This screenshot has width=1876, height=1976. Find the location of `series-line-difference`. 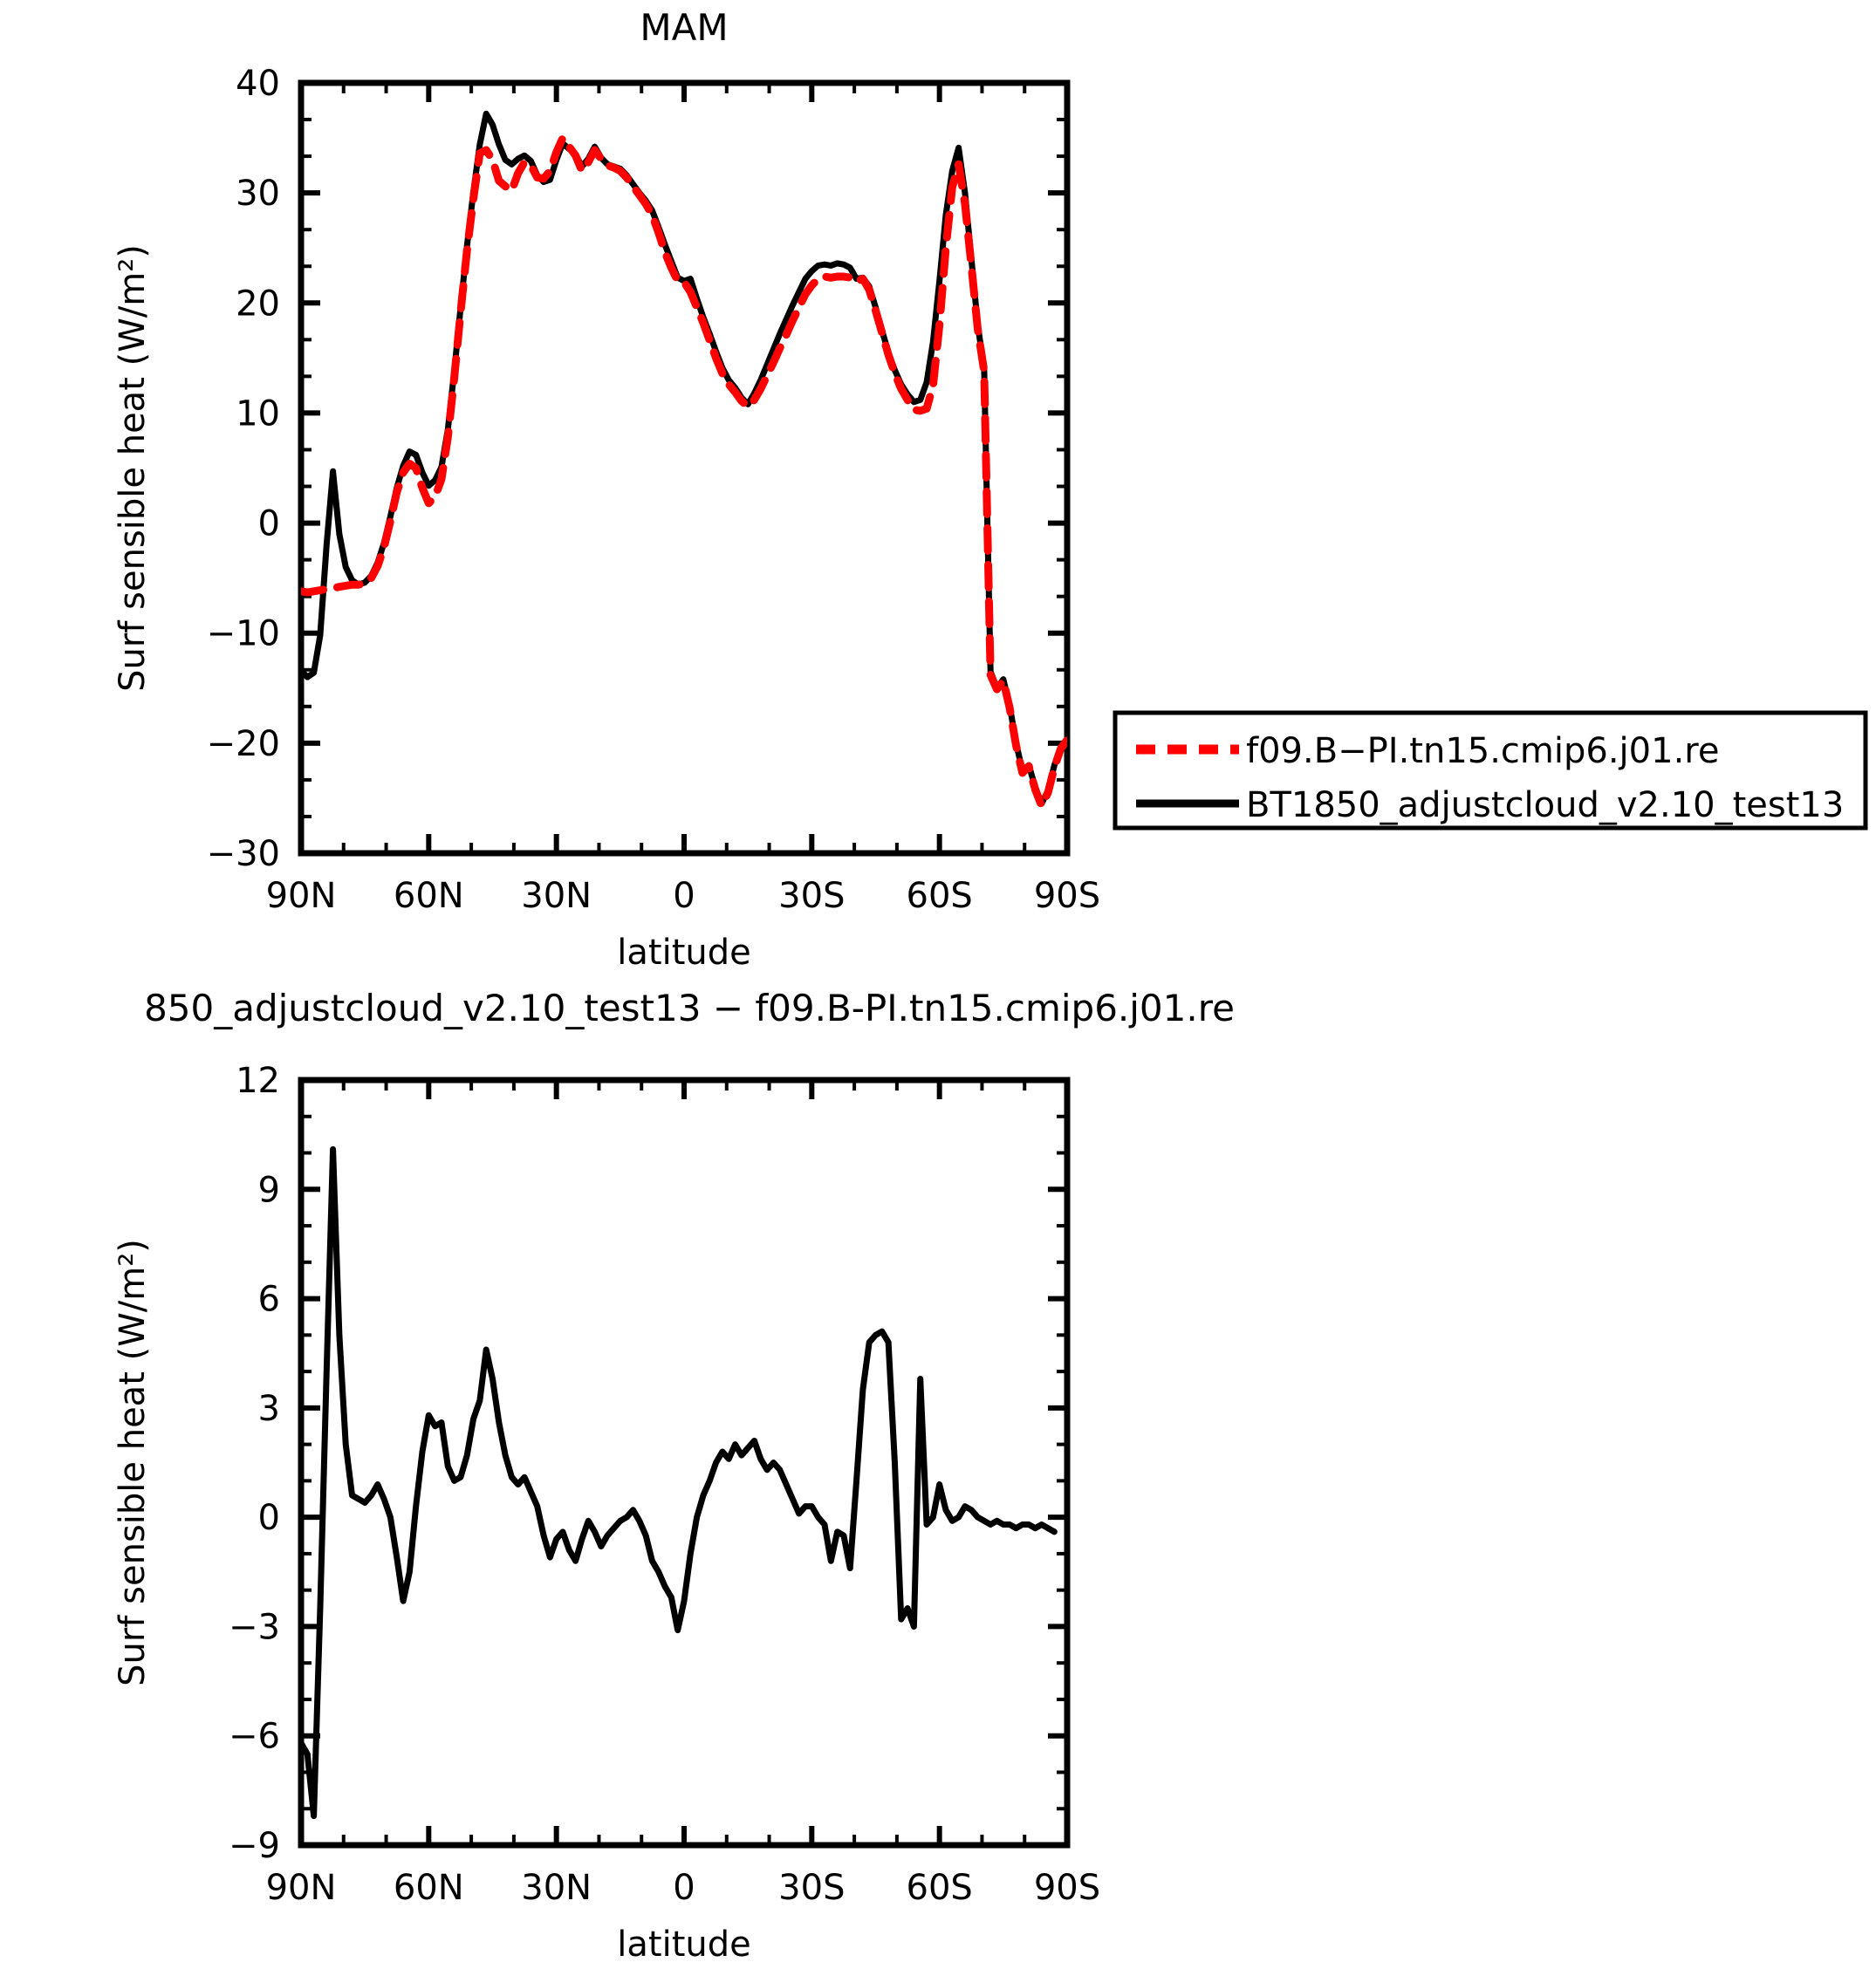

series-line-difference is located at coordinates (679, 1482).